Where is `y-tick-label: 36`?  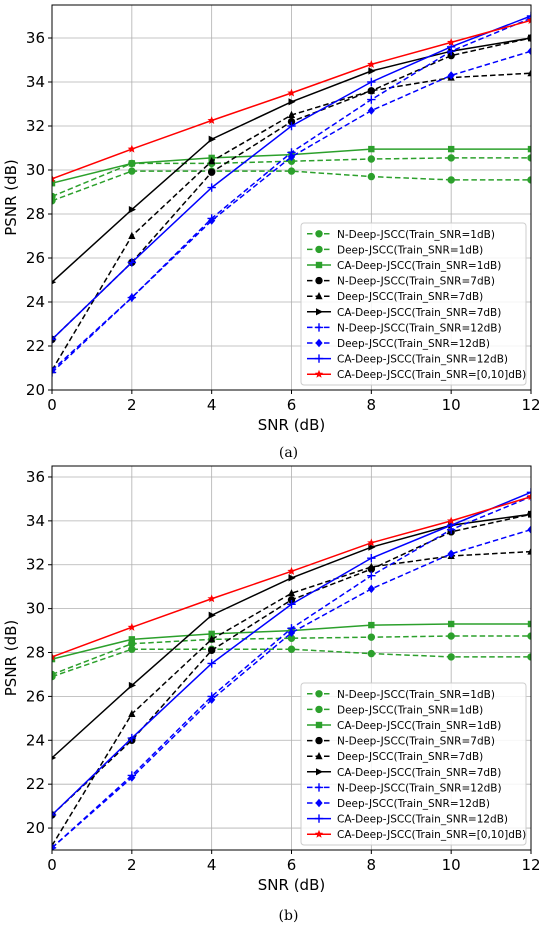
y-tick-label: 36 is located at coordinates (35, 477).